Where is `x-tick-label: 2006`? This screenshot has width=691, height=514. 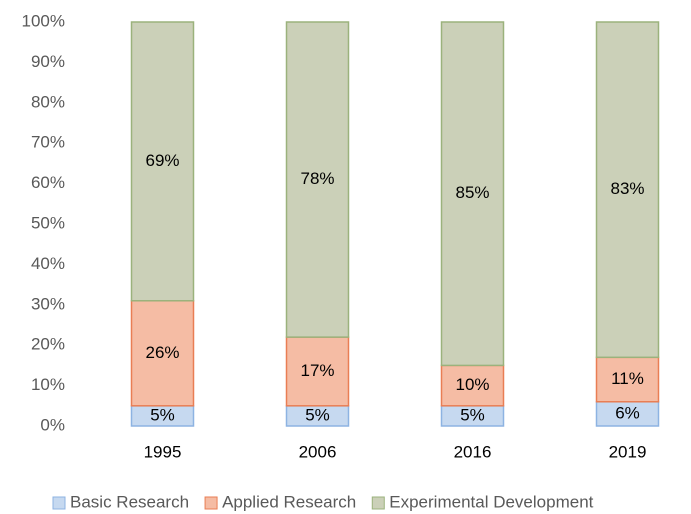 x-tick-label: 2006 is located at coordinates (318, 451).